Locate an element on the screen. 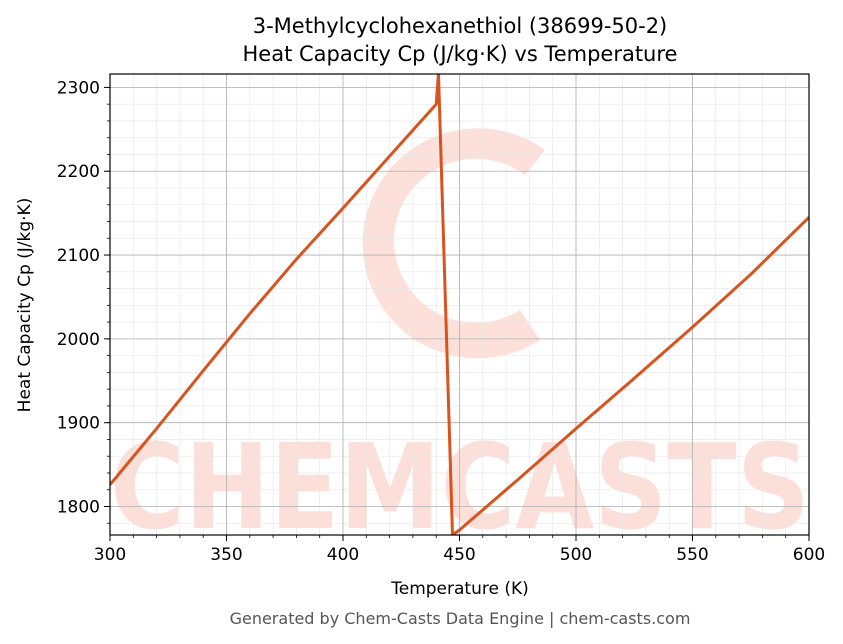 This screenshot has height=644, width=843. x-tick-labels: 300 350 400 450 500 550 600 is located at coordinates (459, 555).